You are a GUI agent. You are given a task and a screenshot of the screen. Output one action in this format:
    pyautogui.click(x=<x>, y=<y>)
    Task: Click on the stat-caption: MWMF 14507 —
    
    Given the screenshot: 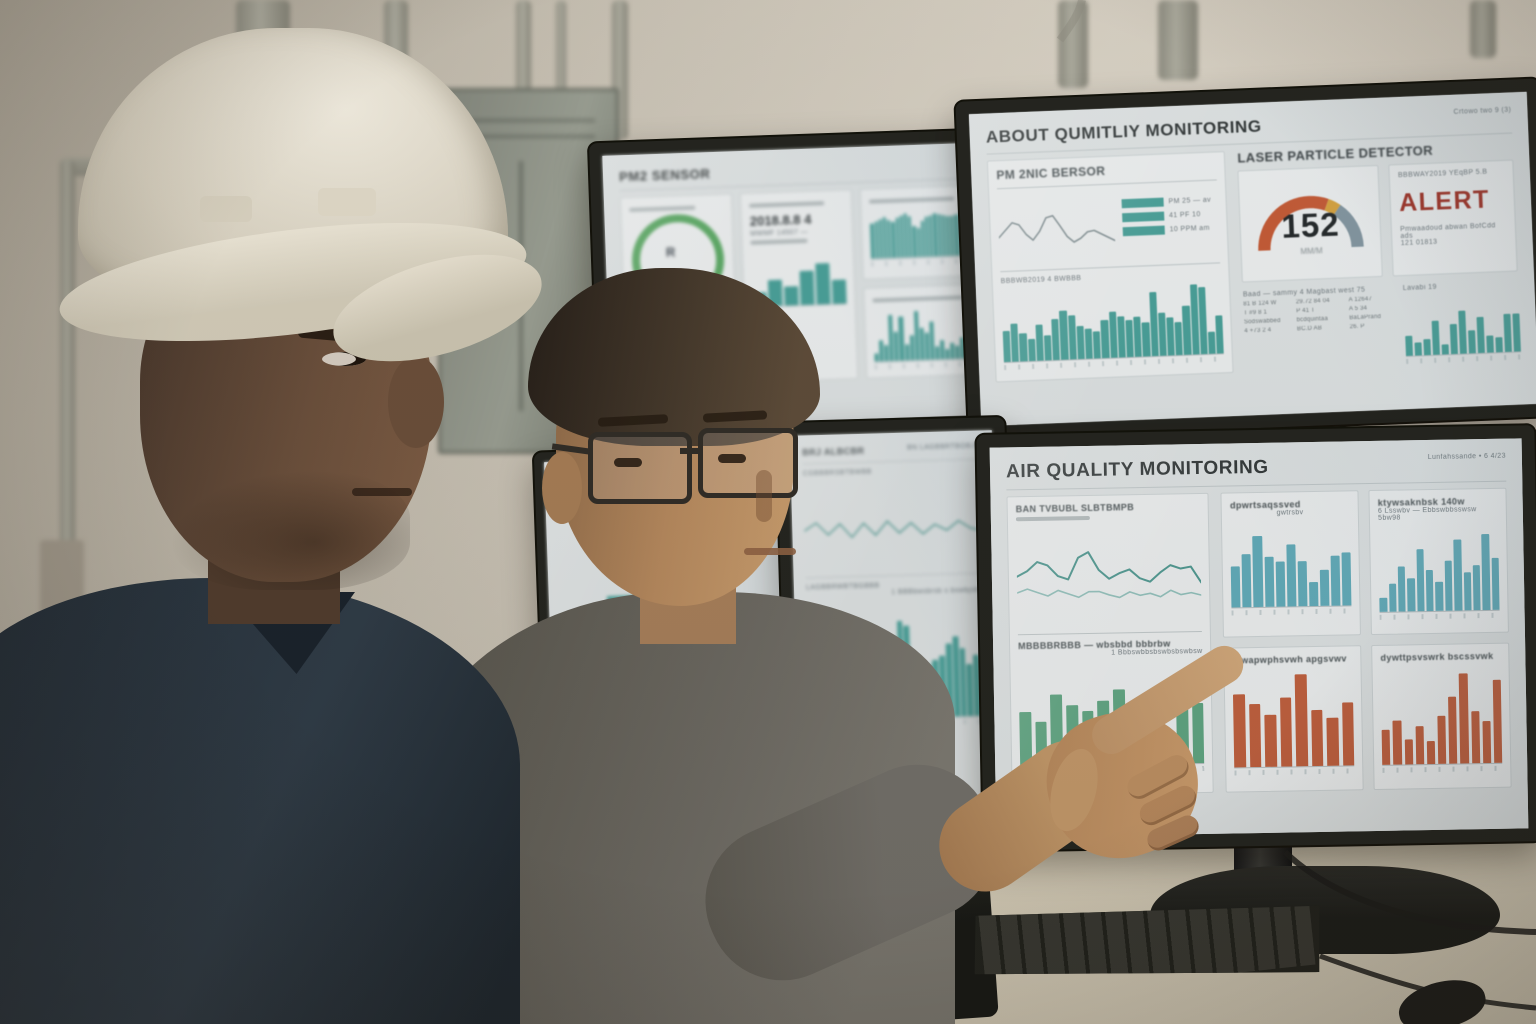 What is the action you would take?
    pyautogui.click(x=779, y=233)
    